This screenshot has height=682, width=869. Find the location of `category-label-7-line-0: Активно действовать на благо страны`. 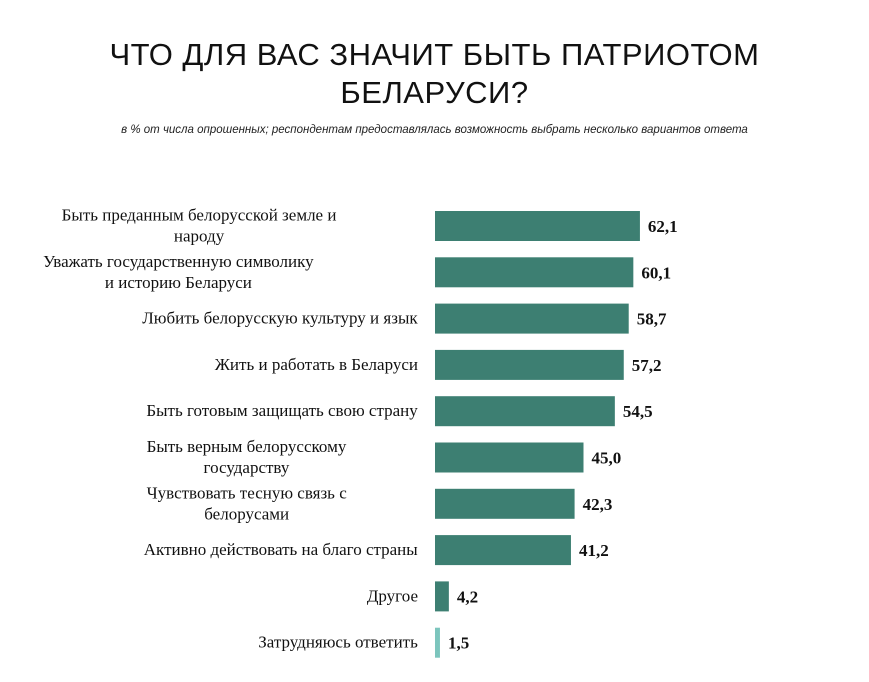

category-label-7-line-0: Активно действовать на благо страны is located at coordinates (281, 549).